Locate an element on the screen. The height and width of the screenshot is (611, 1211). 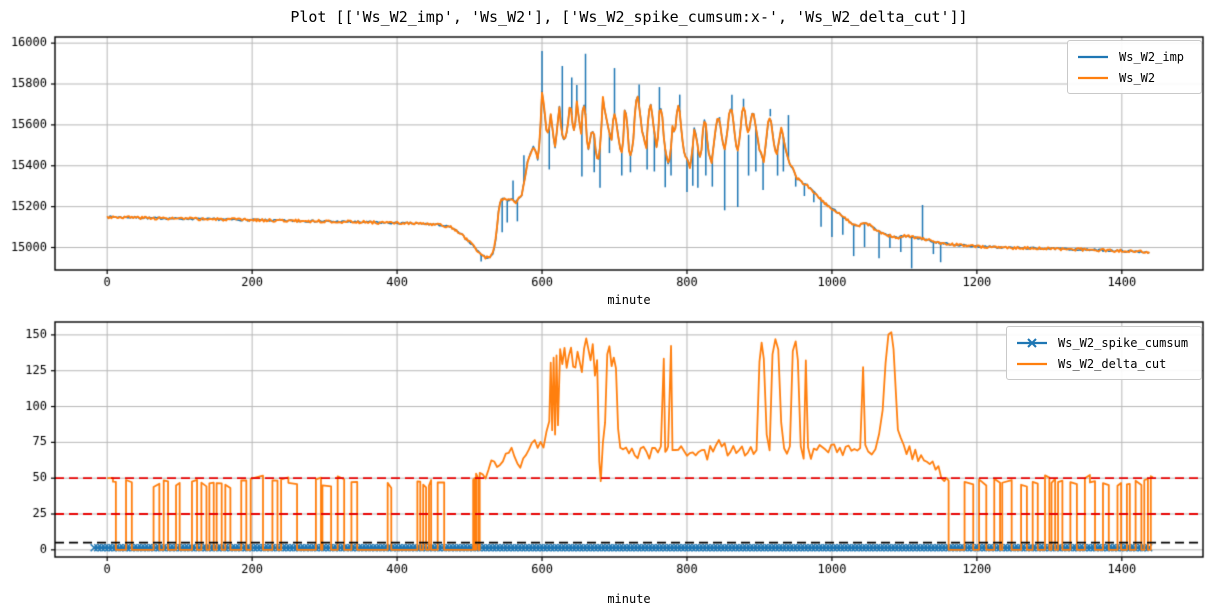
legend-entry: Ws_W2_delta_cut is located at coordinates (1104, 363).